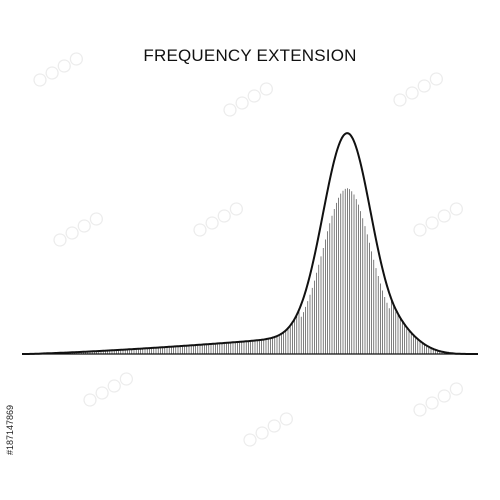 The width and height of the screenshot is (500, 500). I want to click on stock-id-label: #187147869, so click(10, 430).